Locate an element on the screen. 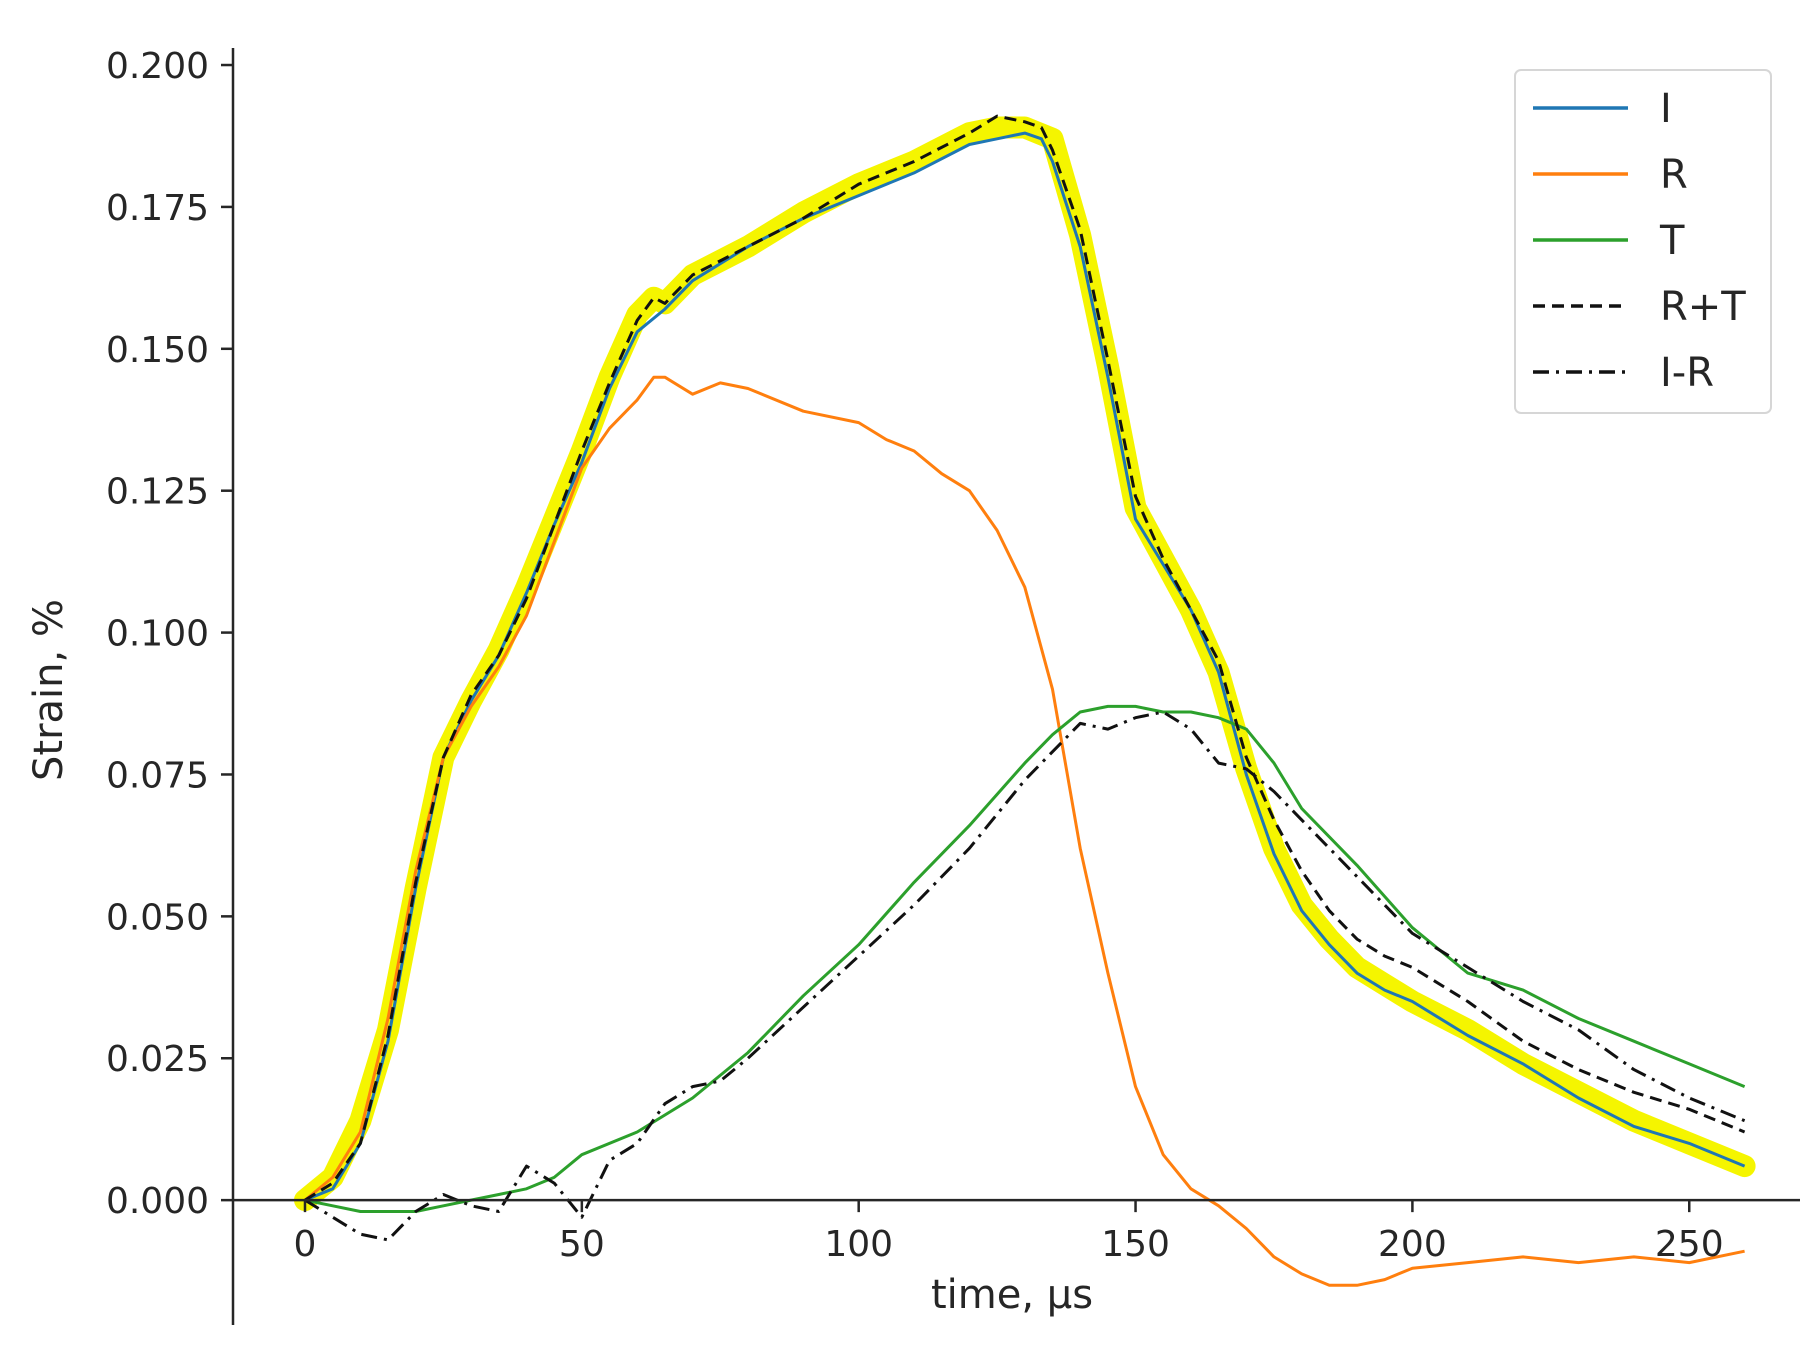 The width and height of the screenshot is (1811, 1354). legend: IRT R+T I-R is located at coordinates (1643, 241).